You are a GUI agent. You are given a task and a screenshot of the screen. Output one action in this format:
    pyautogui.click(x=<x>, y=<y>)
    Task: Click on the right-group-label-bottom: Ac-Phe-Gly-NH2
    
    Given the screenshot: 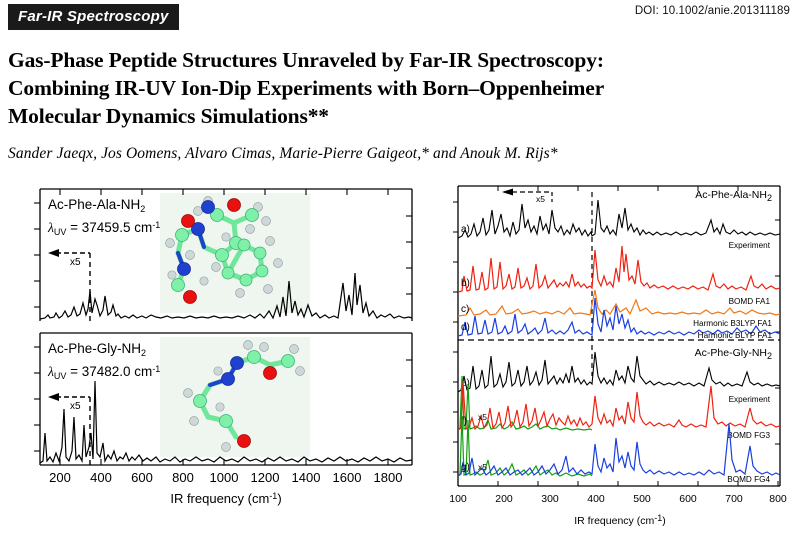 What is the action you would take?
    pyautogui.click(x=733, y=354)
    